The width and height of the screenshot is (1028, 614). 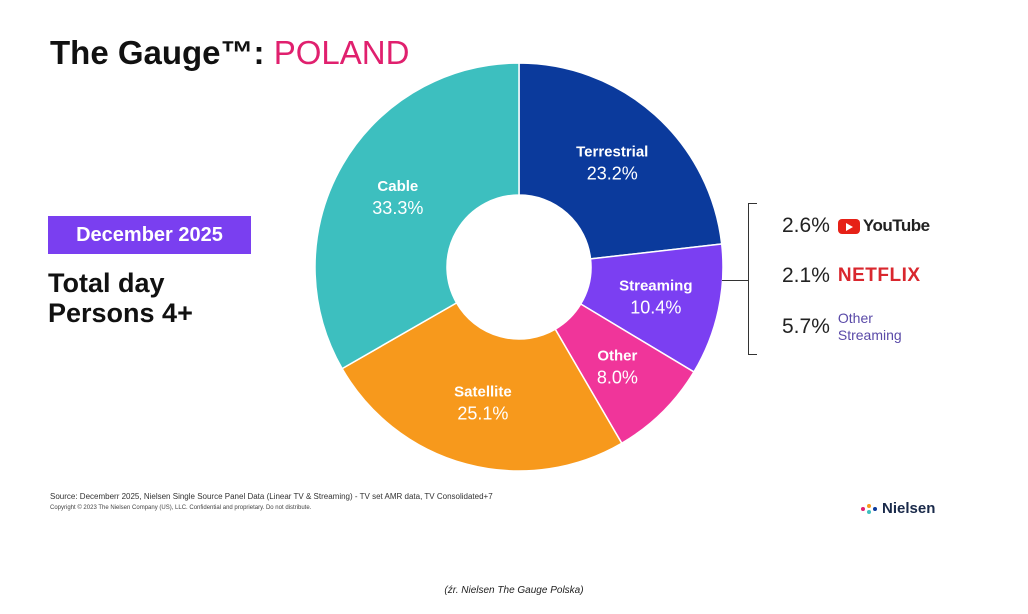 What do you see at coordinates (806, 225) in the screenshot?
I see `youtube-value: 2.6%` at bounding box center [806, 225].